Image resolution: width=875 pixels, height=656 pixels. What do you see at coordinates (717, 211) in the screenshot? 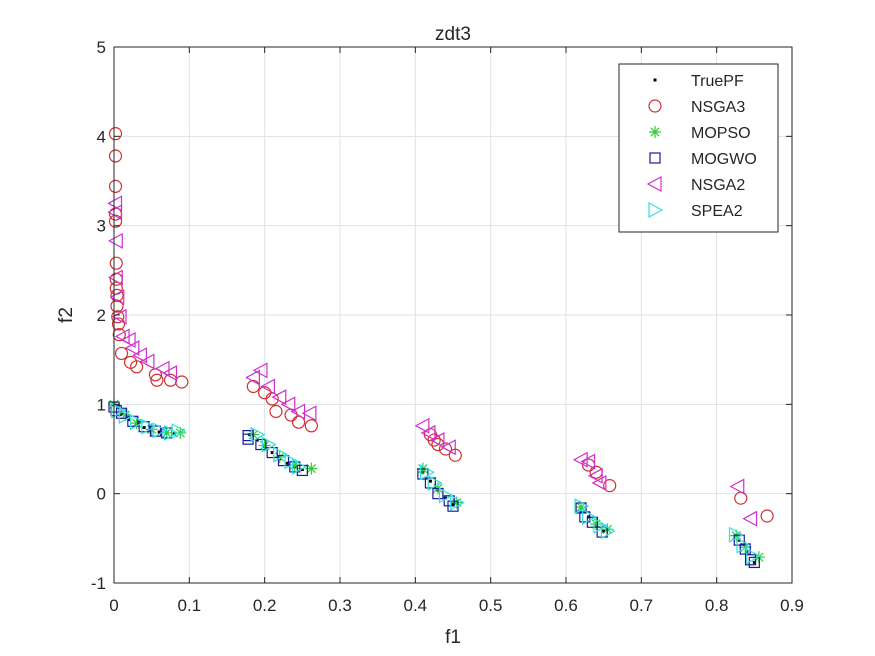
I see `legend-label: SPEA2` at bounding box center [717, 211].